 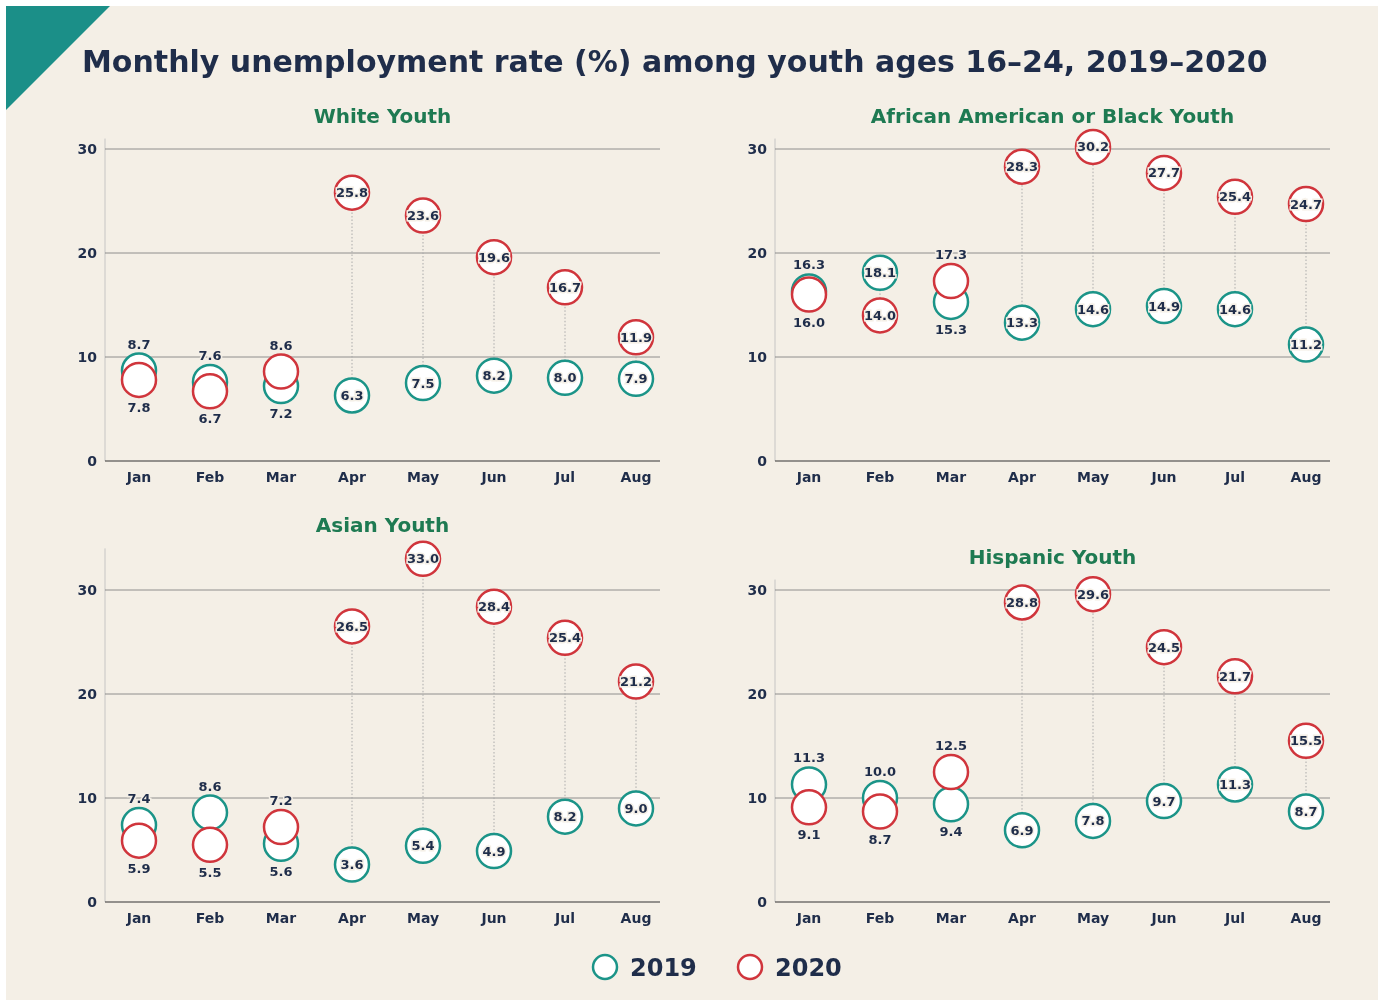 What do you see at coordinates (808, 968) in the screenshot?
I see `legend-label: 2020` at bounding box center [808, 968].